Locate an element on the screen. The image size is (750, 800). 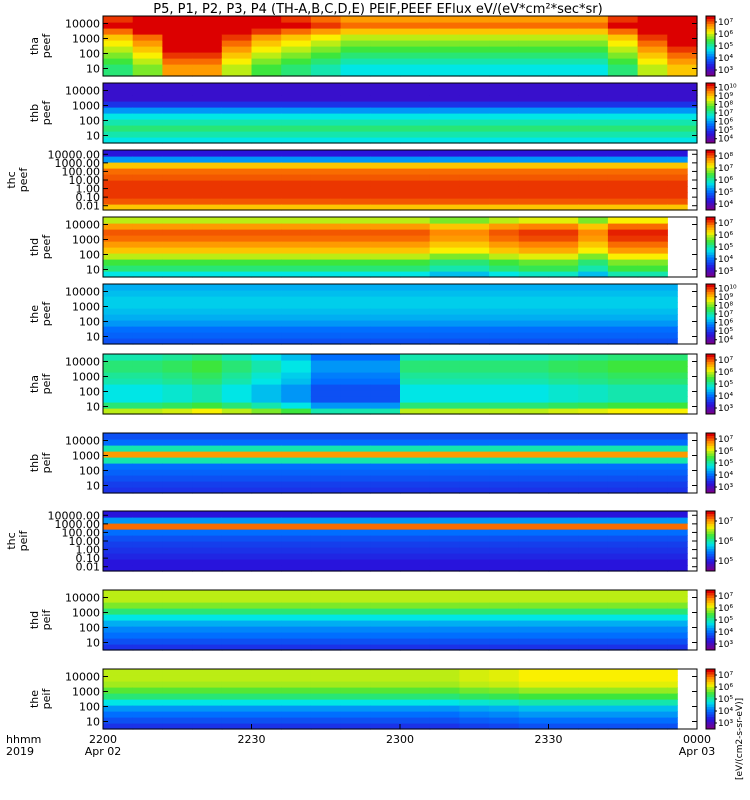
colorbar-tick-label: 10⁵ is located at coordinates (725, 385).